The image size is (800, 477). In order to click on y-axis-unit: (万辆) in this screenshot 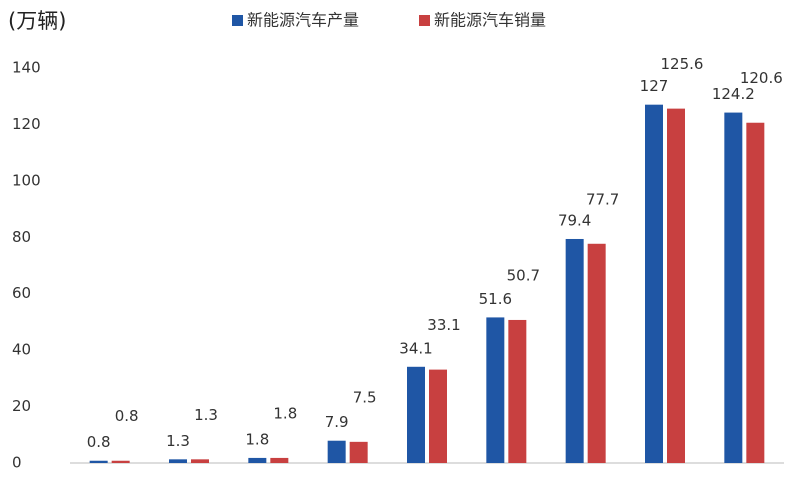, I will do `click(37, 21)`.